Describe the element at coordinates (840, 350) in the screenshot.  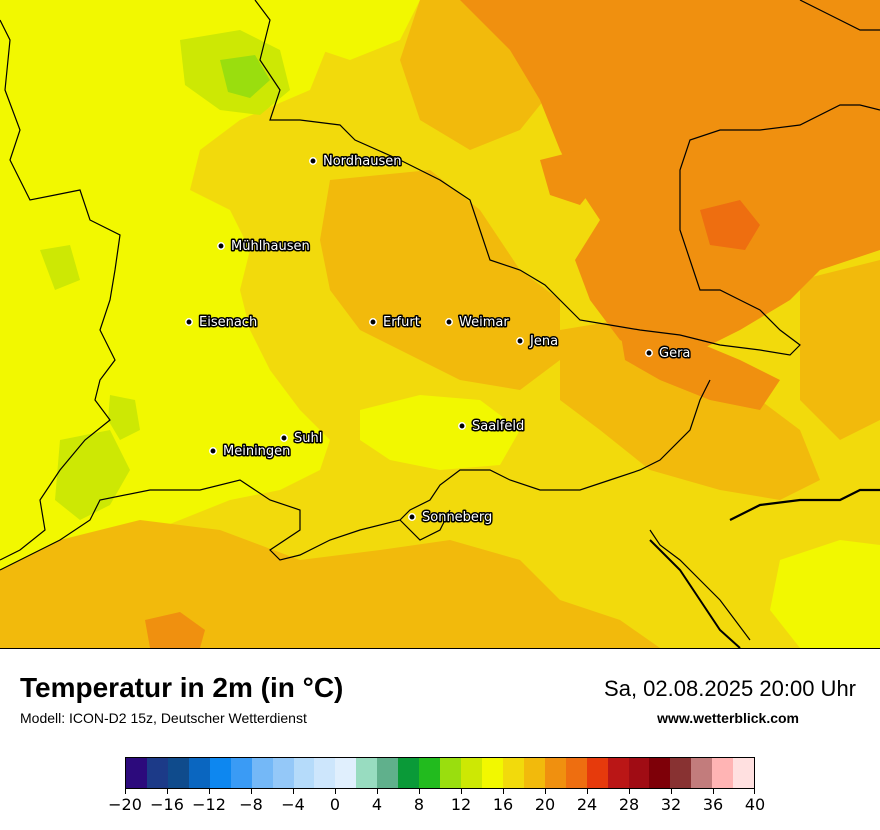
I see `temp-zone-far-east-orange` at that location.